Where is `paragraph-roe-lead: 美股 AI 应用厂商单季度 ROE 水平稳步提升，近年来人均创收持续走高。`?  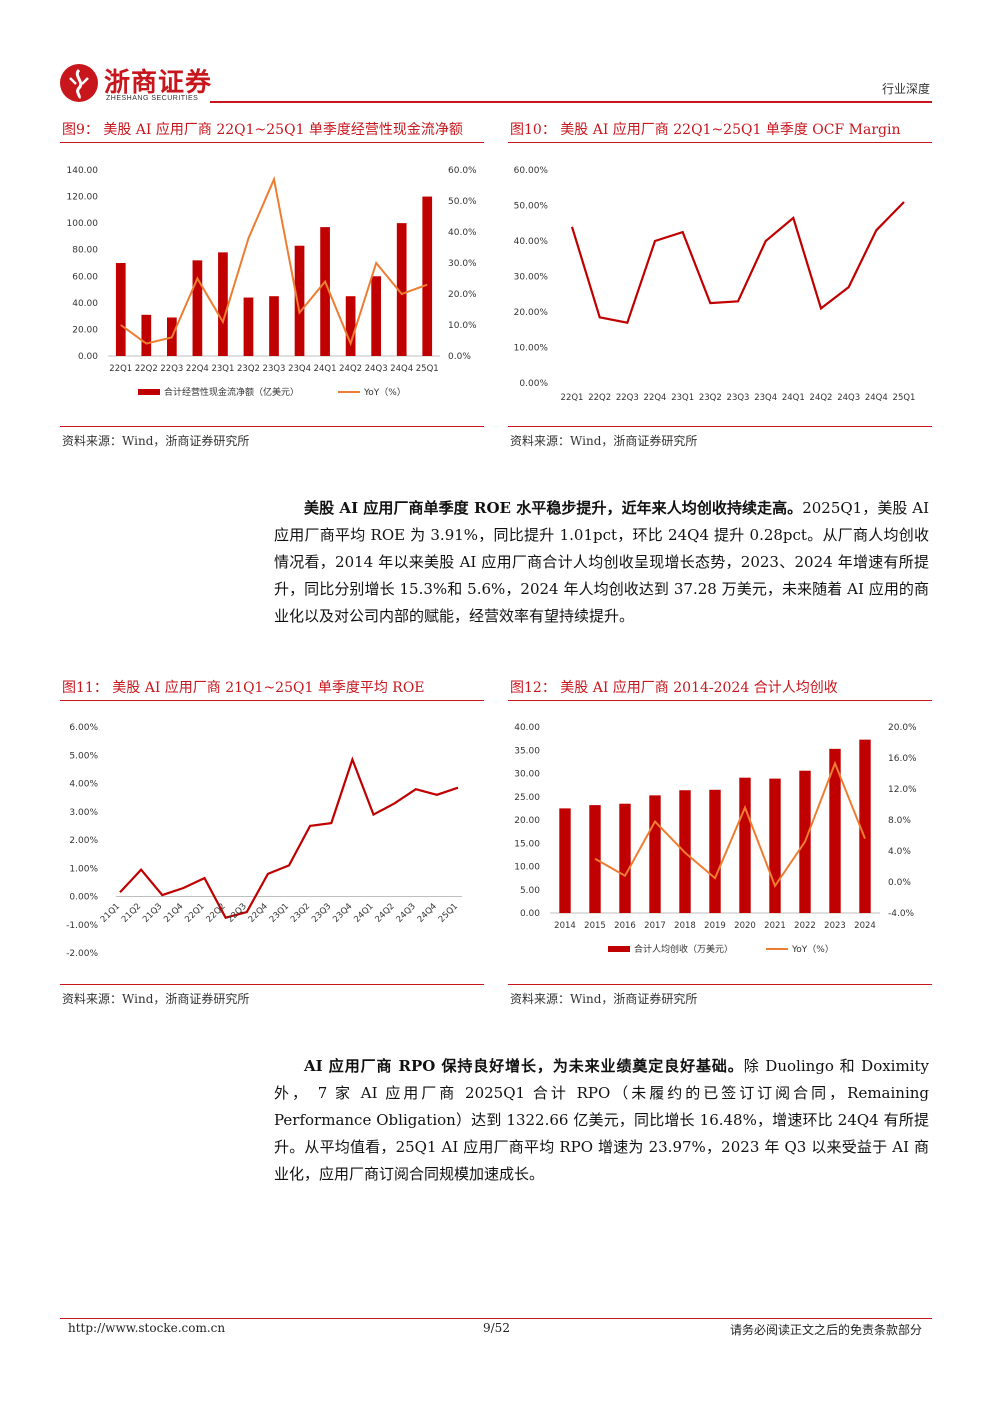
paragraph-roe-lead: 美股 AI 应用厂商单季度 ROE 水平稳步提升，近年来人均创收持续走高。 is located at coordinates (553, 508).